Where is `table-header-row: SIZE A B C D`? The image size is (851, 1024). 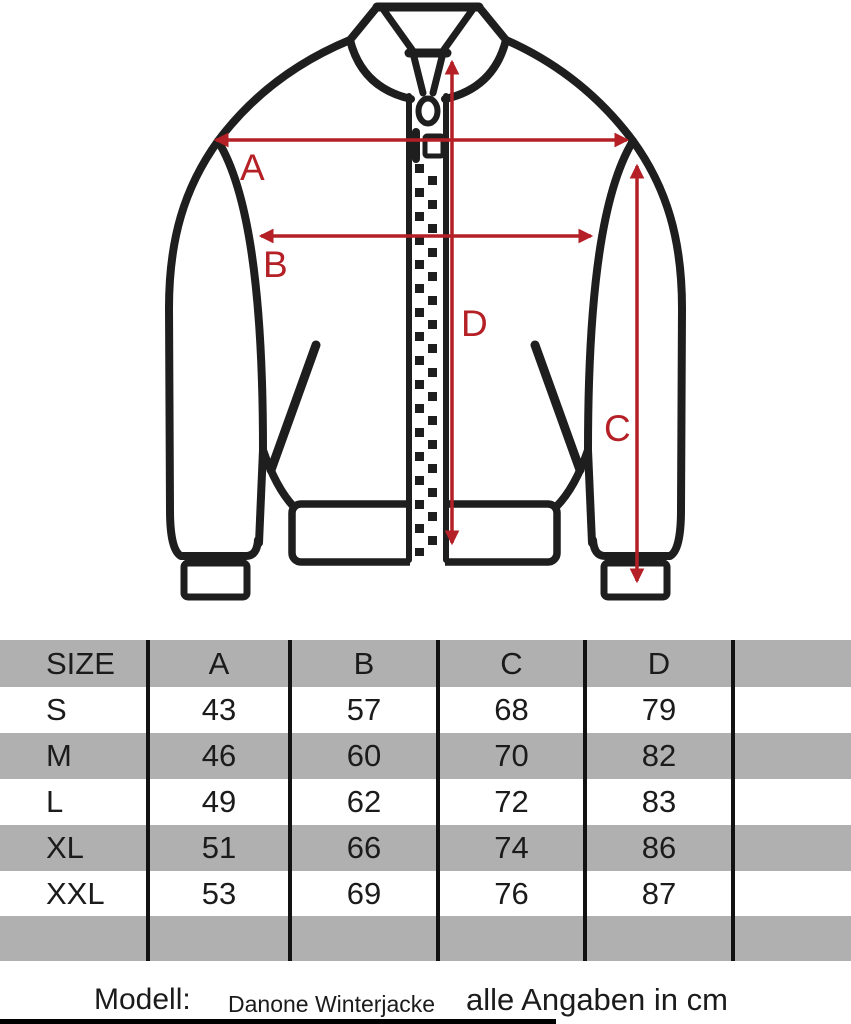
table-header-row: SIZE A B C D is located at coordinates (425, 663).